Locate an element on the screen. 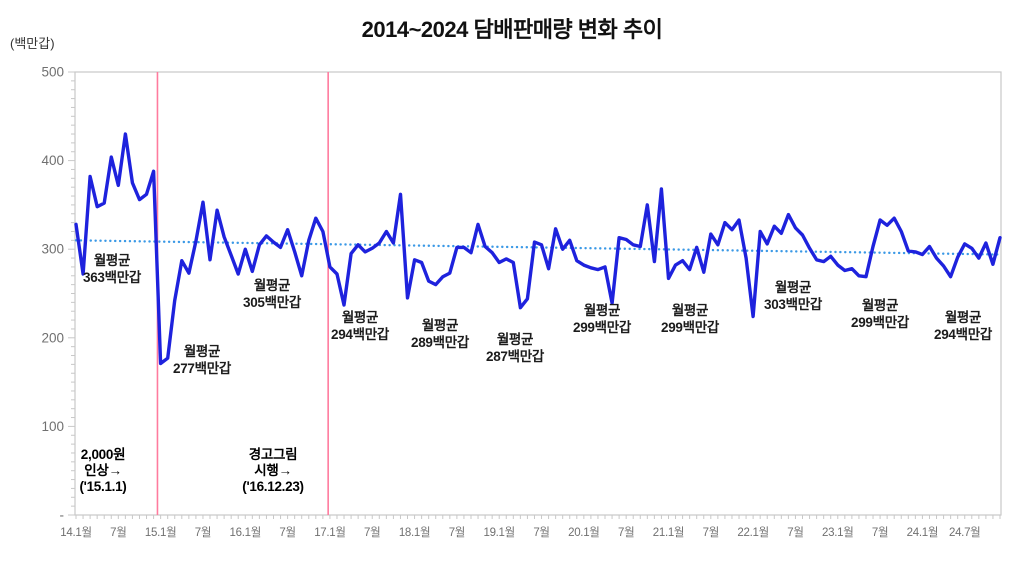  x-tick-label: 14.1월 is located at coordinates (75, 532).